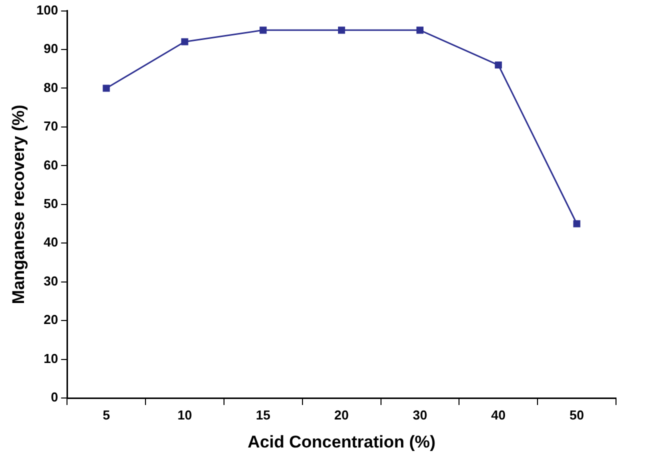  What do you see at coordinates (420, 414) in the screenshot?
I see `x-tick-label: 30` at bounding box center [420, 414].